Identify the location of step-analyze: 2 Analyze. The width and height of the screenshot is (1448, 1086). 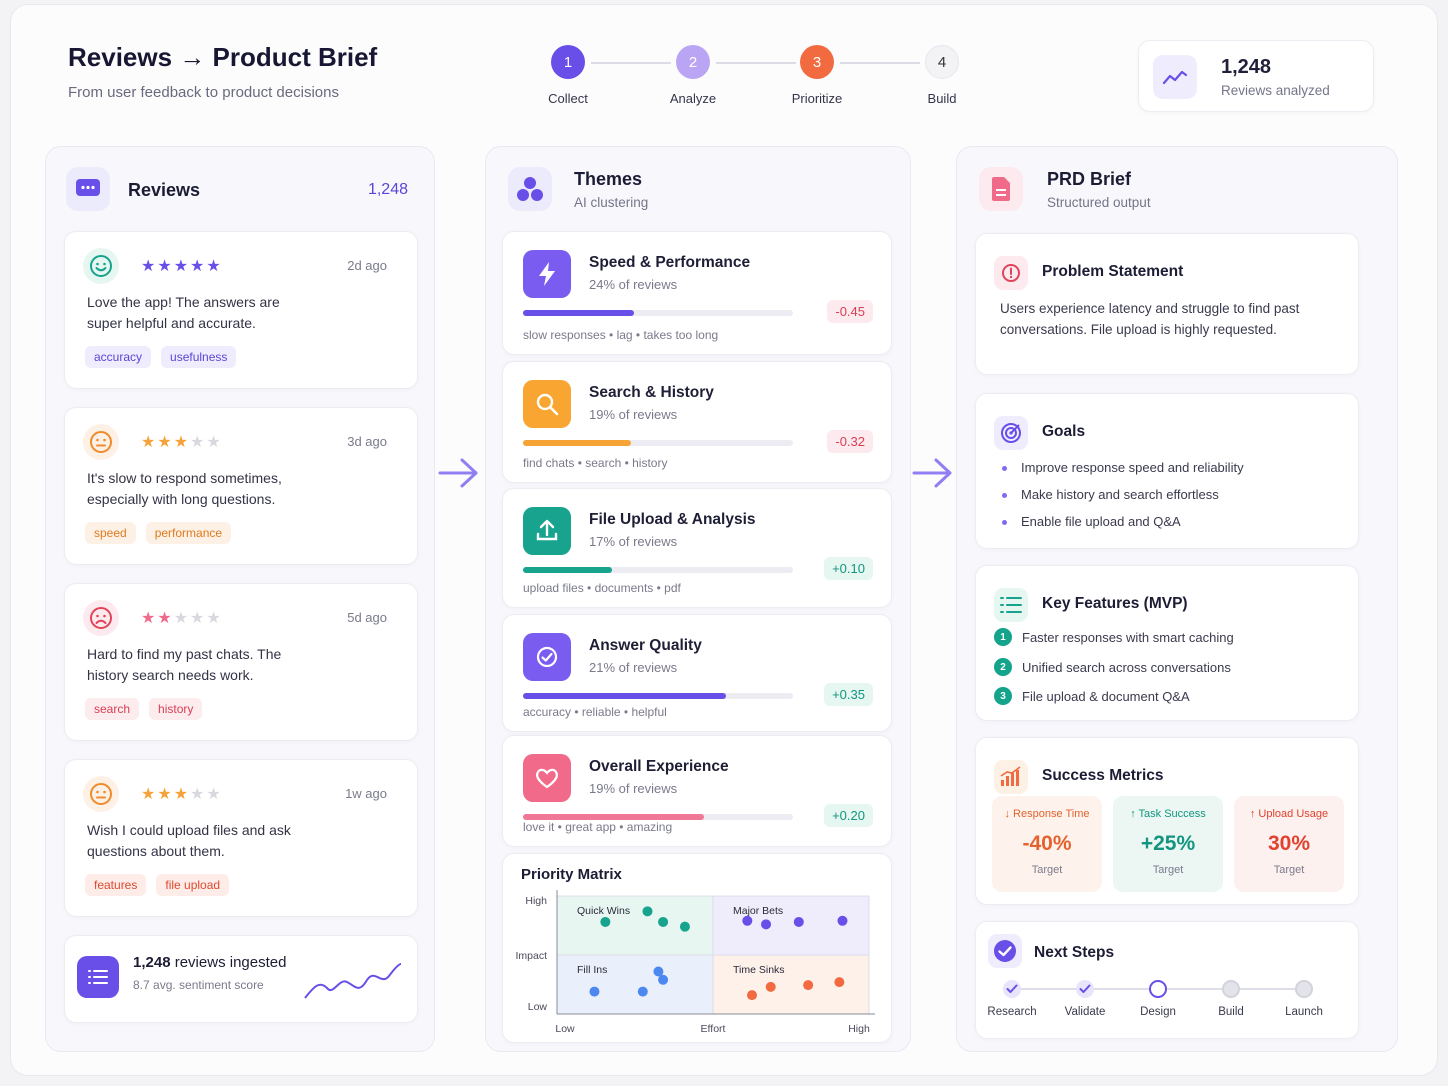
(693, 75).